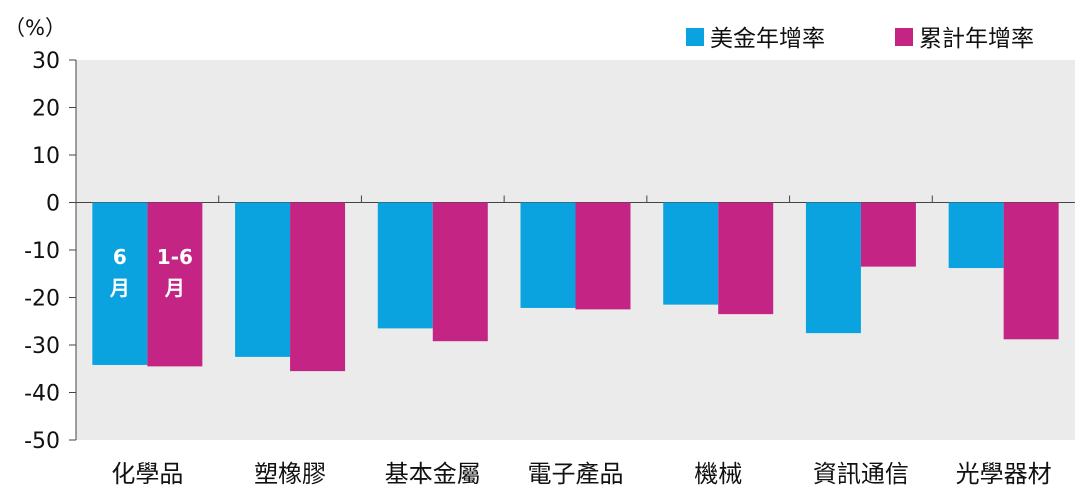 The image size is (1075, 492). Describe the element at coordinates (718, 474) in the screenshot. I see `category-label: 機械` at that location.